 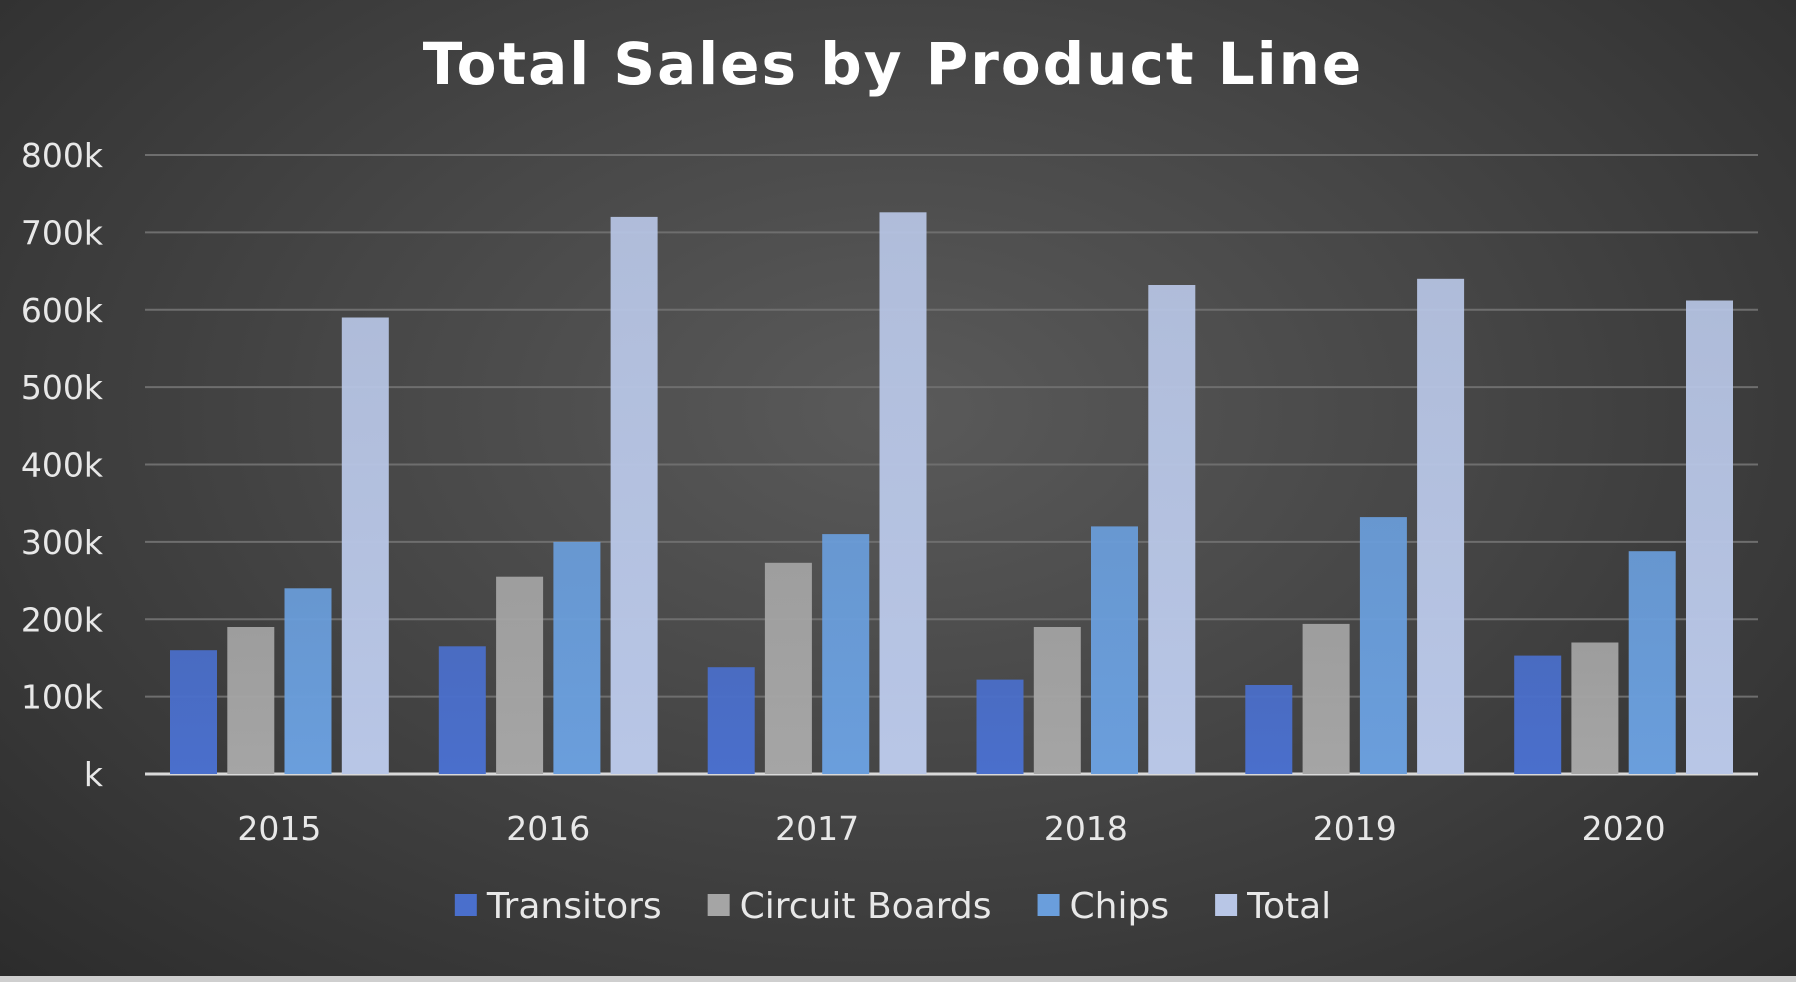 I want to click on chart-title: Total Sales by Product Line, so click(x=893, y=64).